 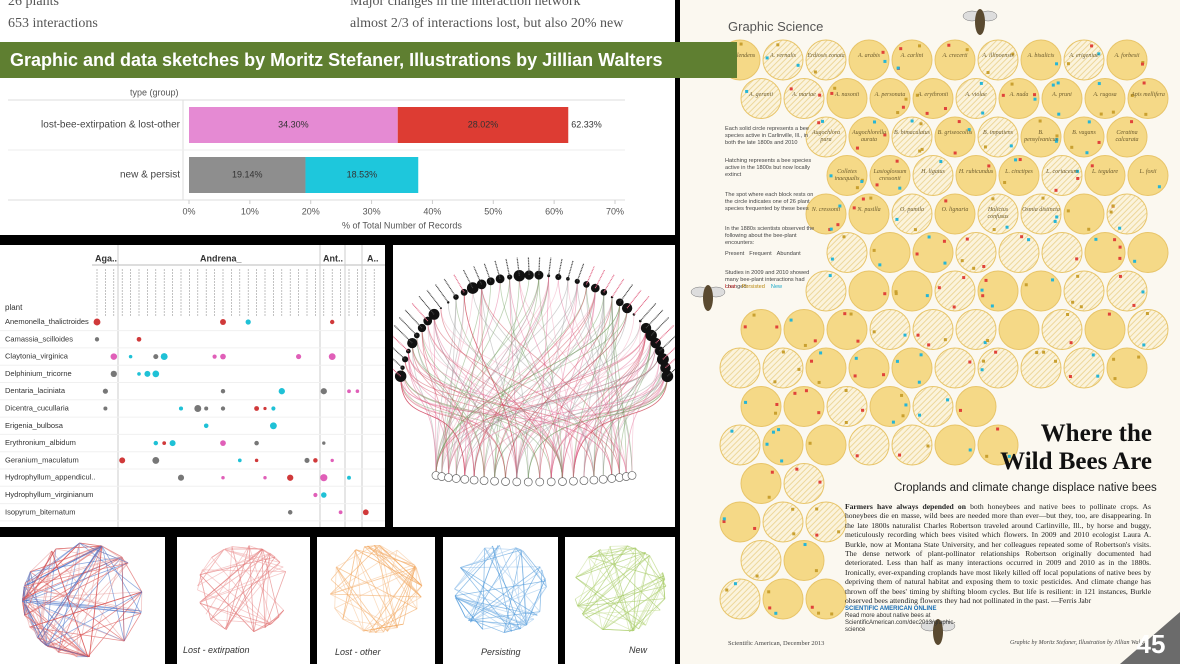 What do you see at coordinates (890, 94) in the screenshot?
I see `species-label: A. personata` at bounding box center [890, 94].